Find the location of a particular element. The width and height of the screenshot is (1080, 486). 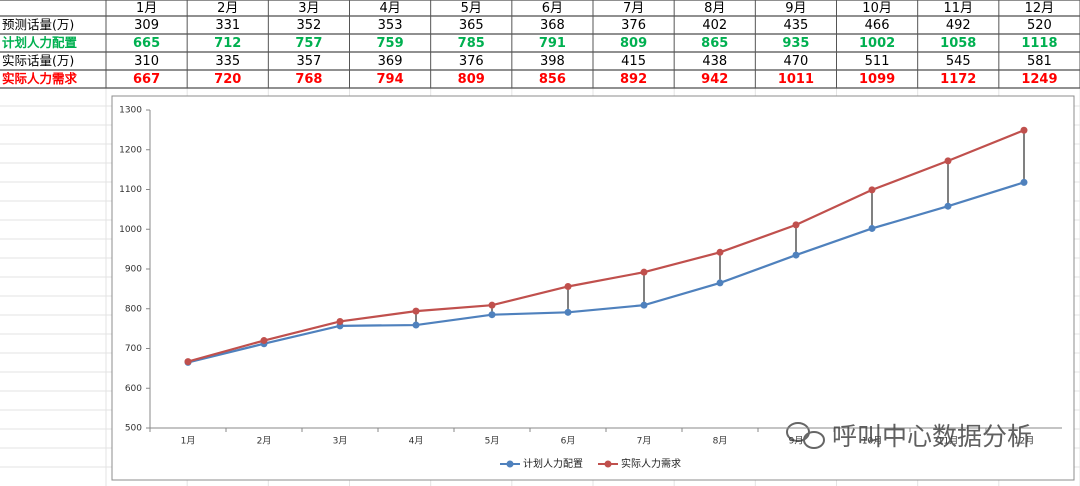

cell-value: 492 is located at coordinates (958, 25).